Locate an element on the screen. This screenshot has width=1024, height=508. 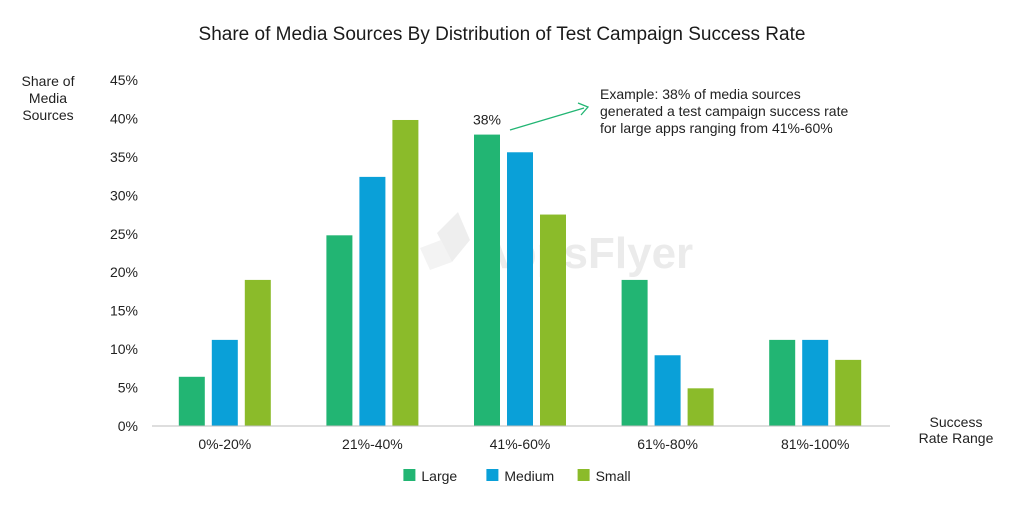
x-axis-ticks: 0%-20% 21%-40% 41%-60% 61%-80% 81%-100% is located at coordinates (523, 444).